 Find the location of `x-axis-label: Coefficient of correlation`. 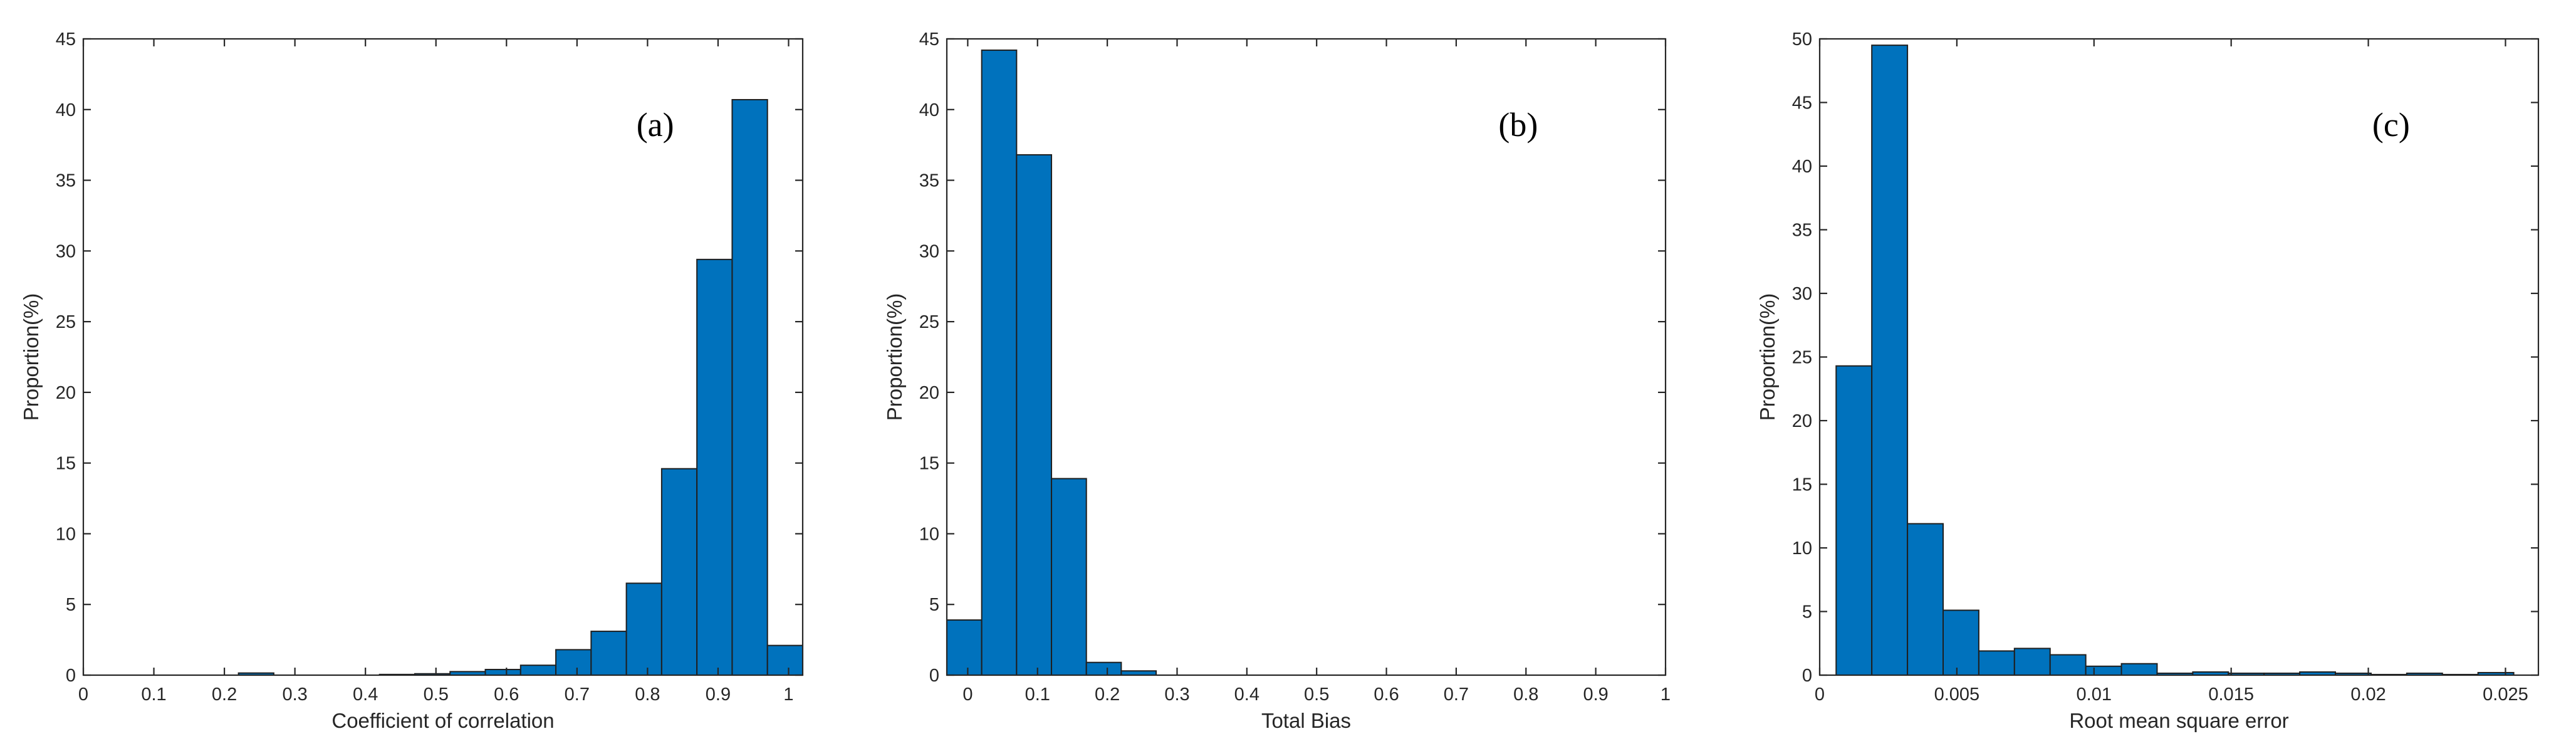

x-axis-label: Coefficient of correlation is located at coordinates (442, 720).